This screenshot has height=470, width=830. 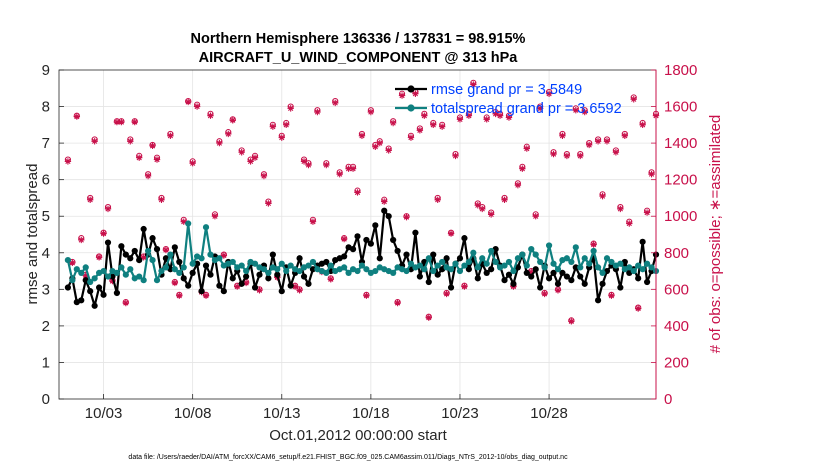 What do you see at coordinates (104, 413) in the screenshot?
I see `x-tick-label: 10/03` at bounding box center [104, 413].